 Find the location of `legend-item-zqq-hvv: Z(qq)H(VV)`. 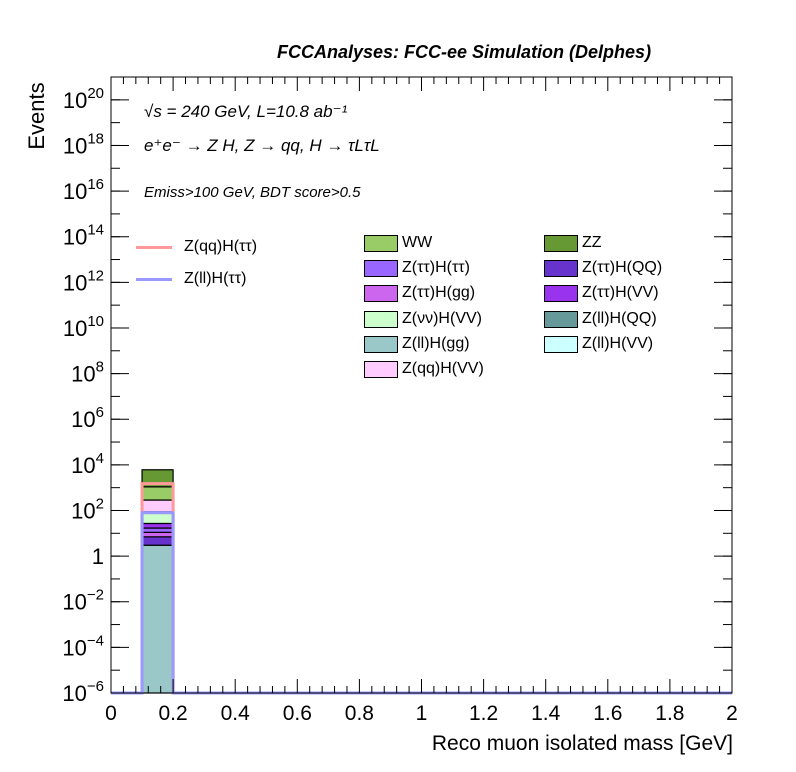

legend-item-zqq-hvv: Z(qq)H(VV) is located at coordinates (424, 369).